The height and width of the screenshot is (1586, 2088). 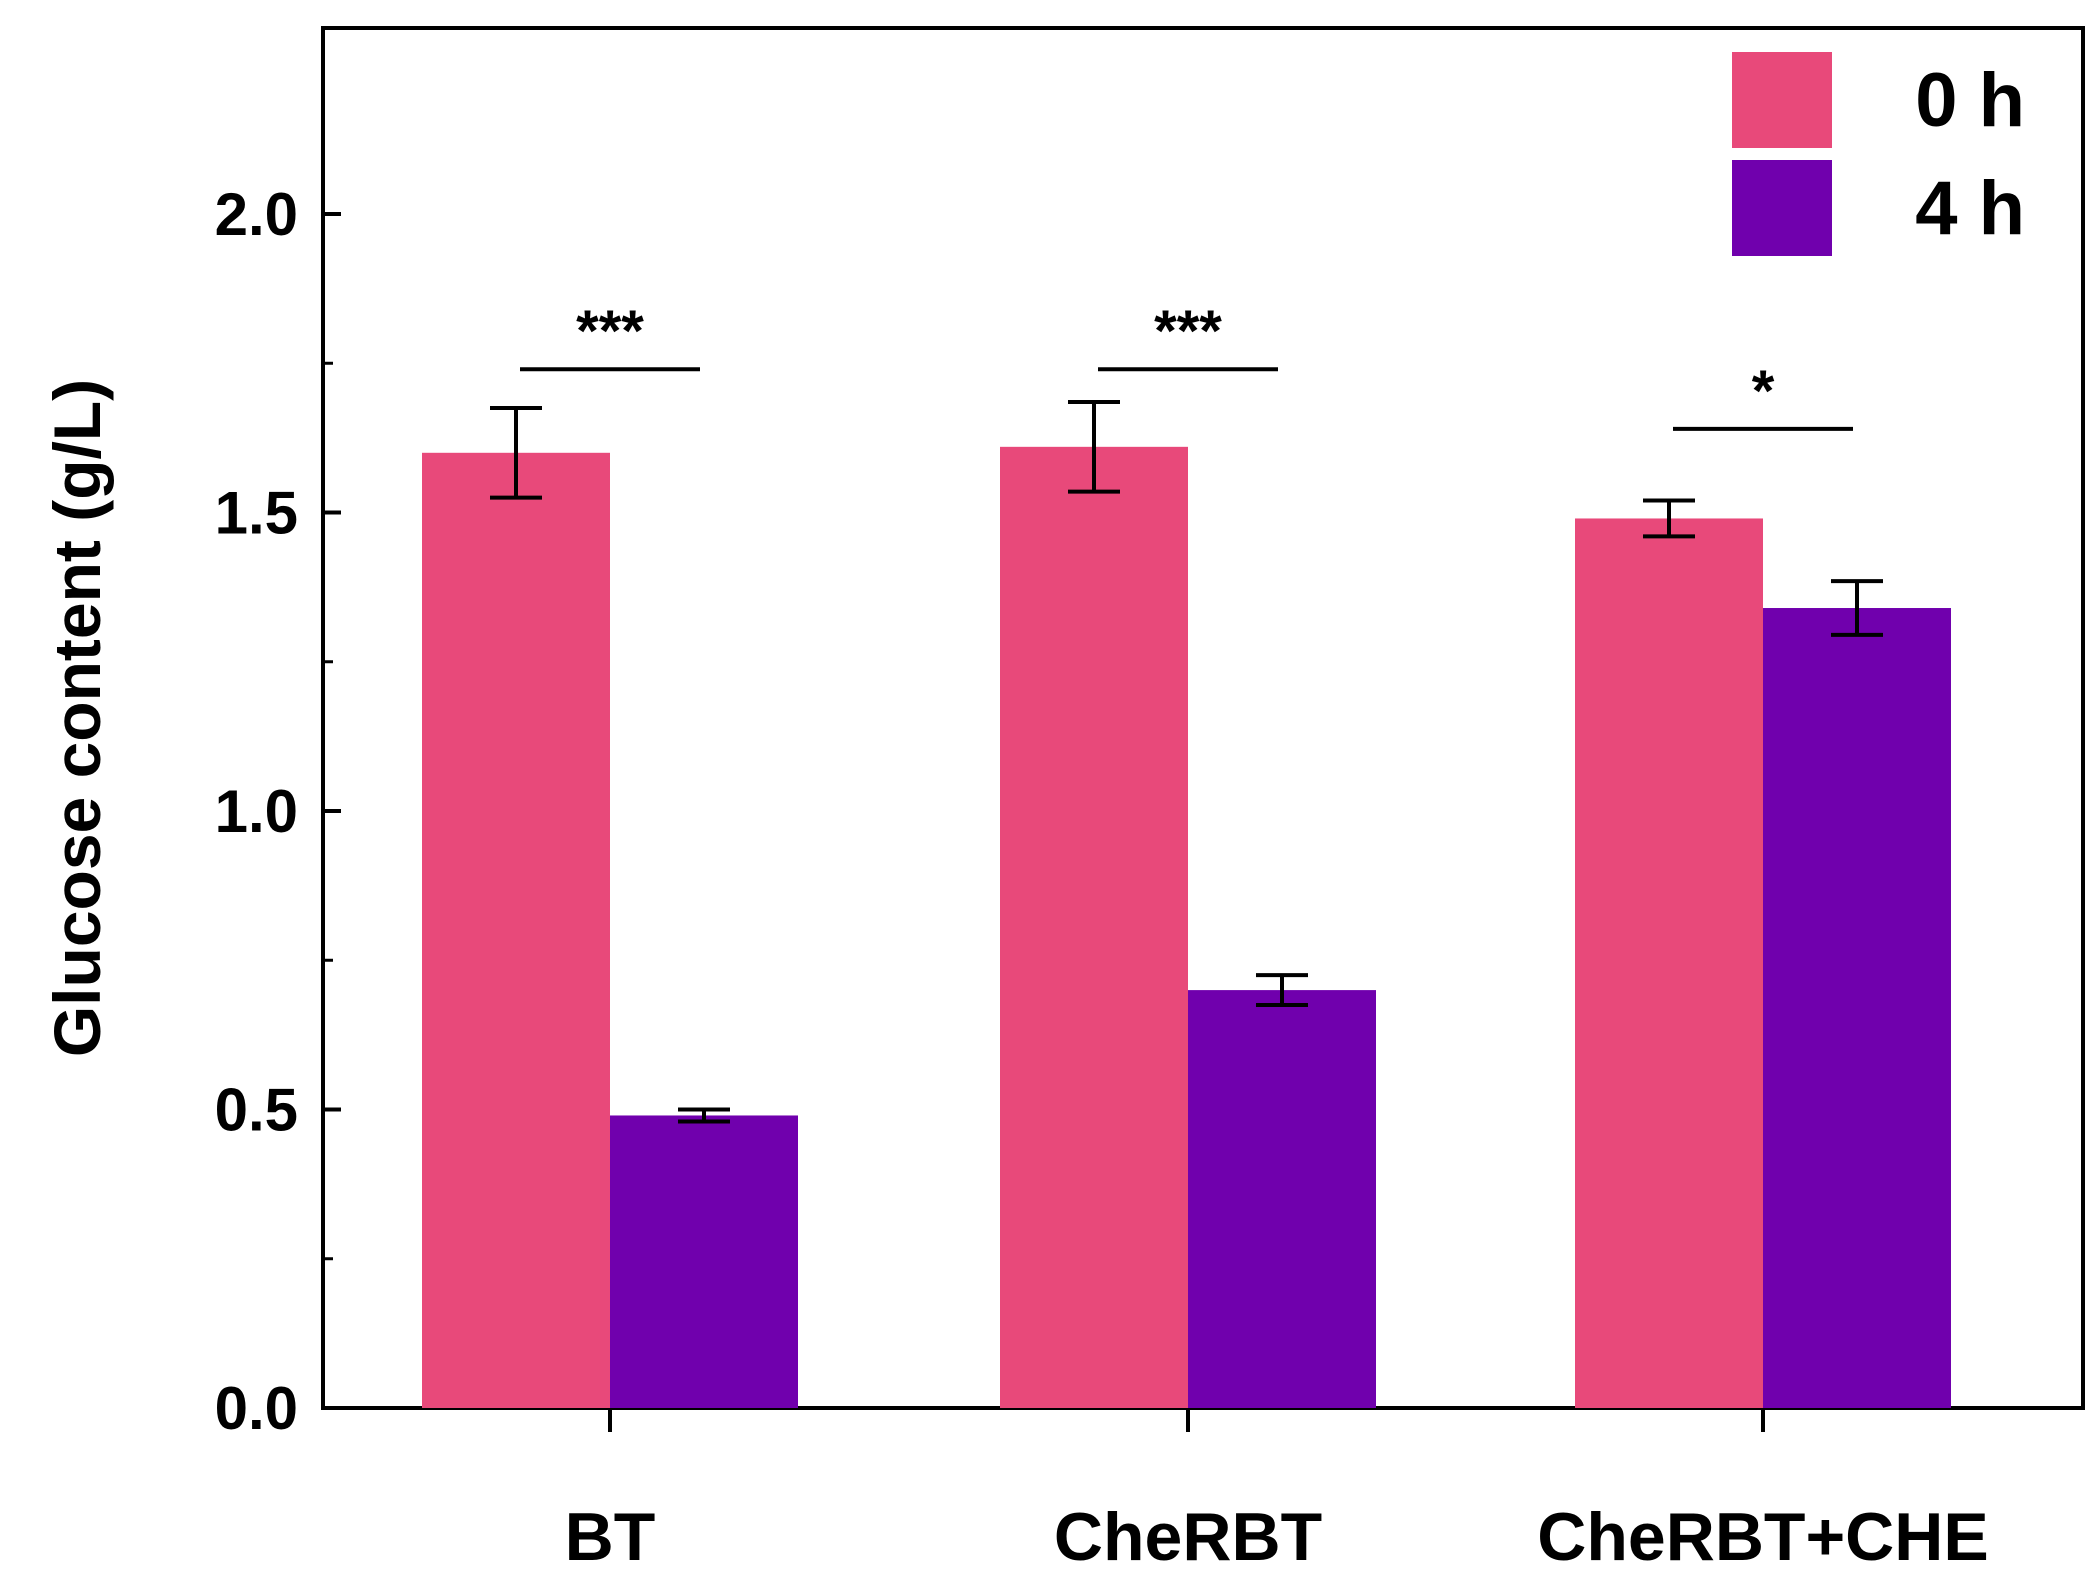 What do you see at coordinates (256, 1110) in the screenshot?
I see `y-tick-label: 0.5` at bounding box center [256, 1110].